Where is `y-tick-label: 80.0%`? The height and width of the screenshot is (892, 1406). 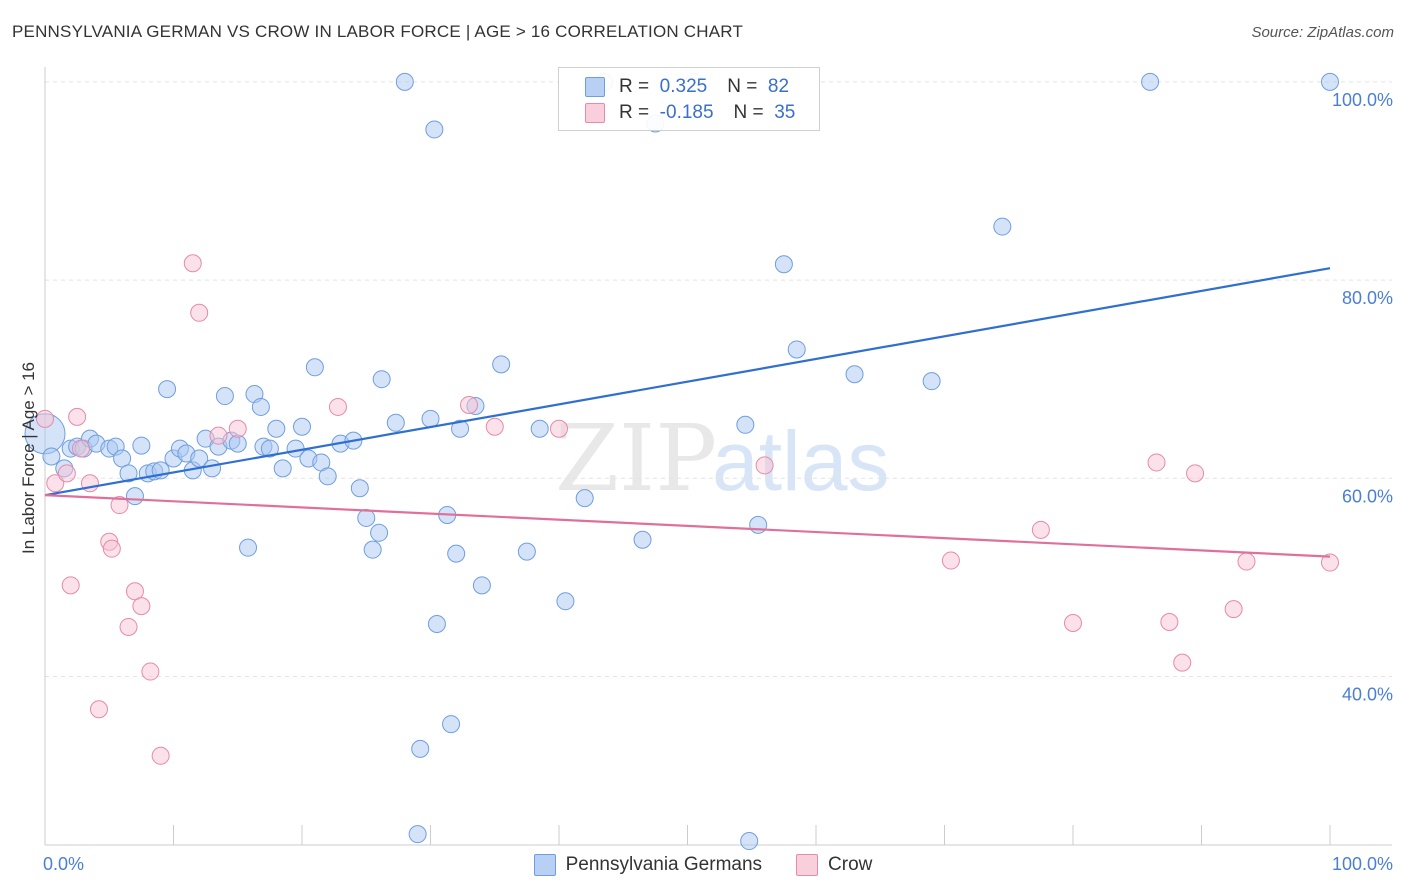
y-tick-label: 80.0% is located at coordinates (1367, 298).